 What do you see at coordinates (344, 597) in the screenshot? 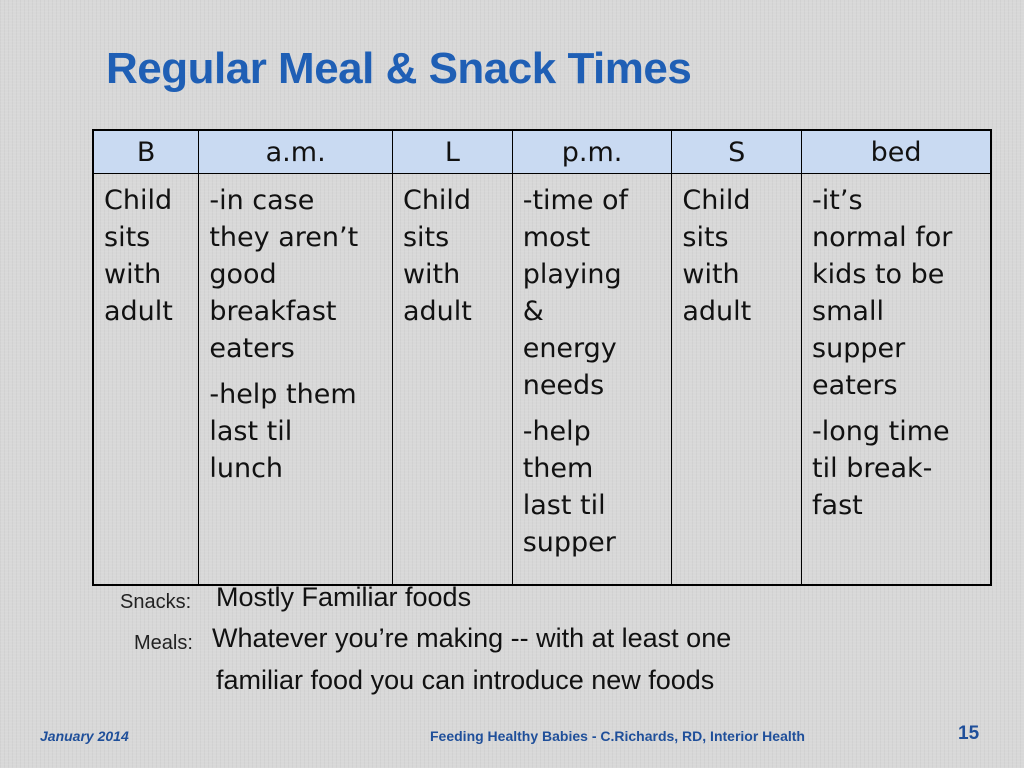
I see `snacks-text: Mostly Familiar foods` at bounding box center [344, 597].